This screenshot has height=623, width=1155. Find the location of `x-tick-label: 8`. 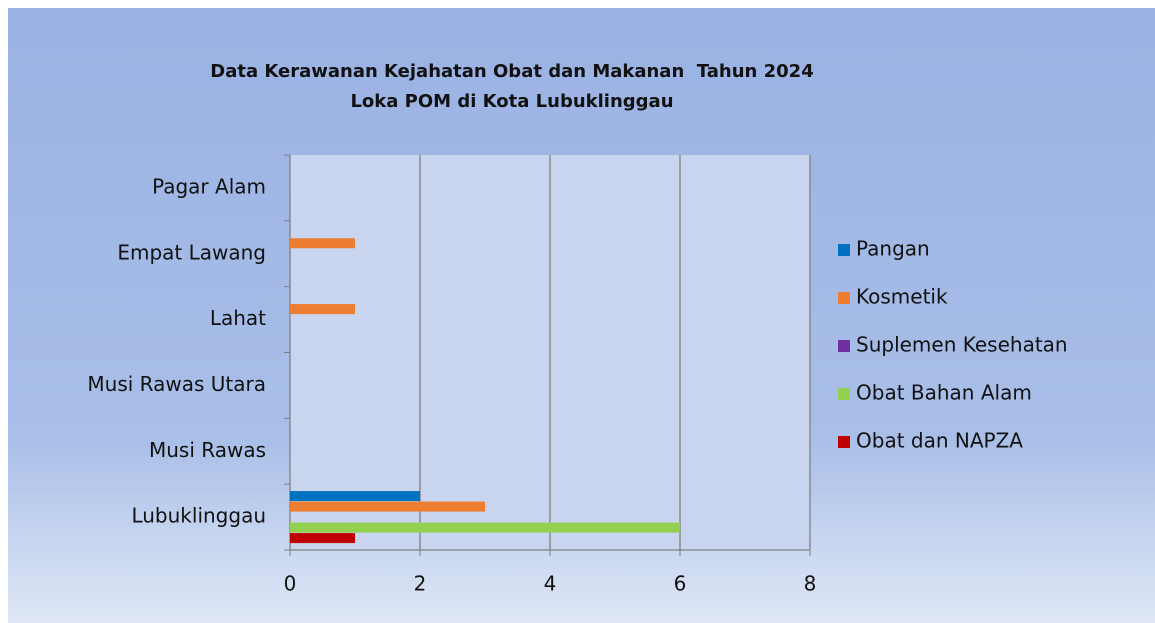

x-tick-label: 8 is located at coordinates (810, 584).